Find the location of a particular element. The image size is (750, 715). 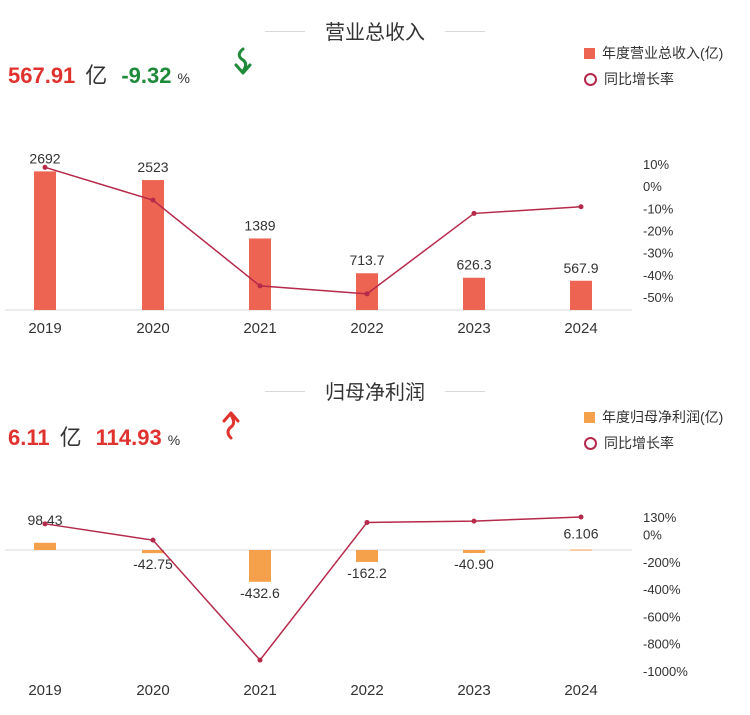

bar-data-label: 2523 is located at coordinates (152, 167).